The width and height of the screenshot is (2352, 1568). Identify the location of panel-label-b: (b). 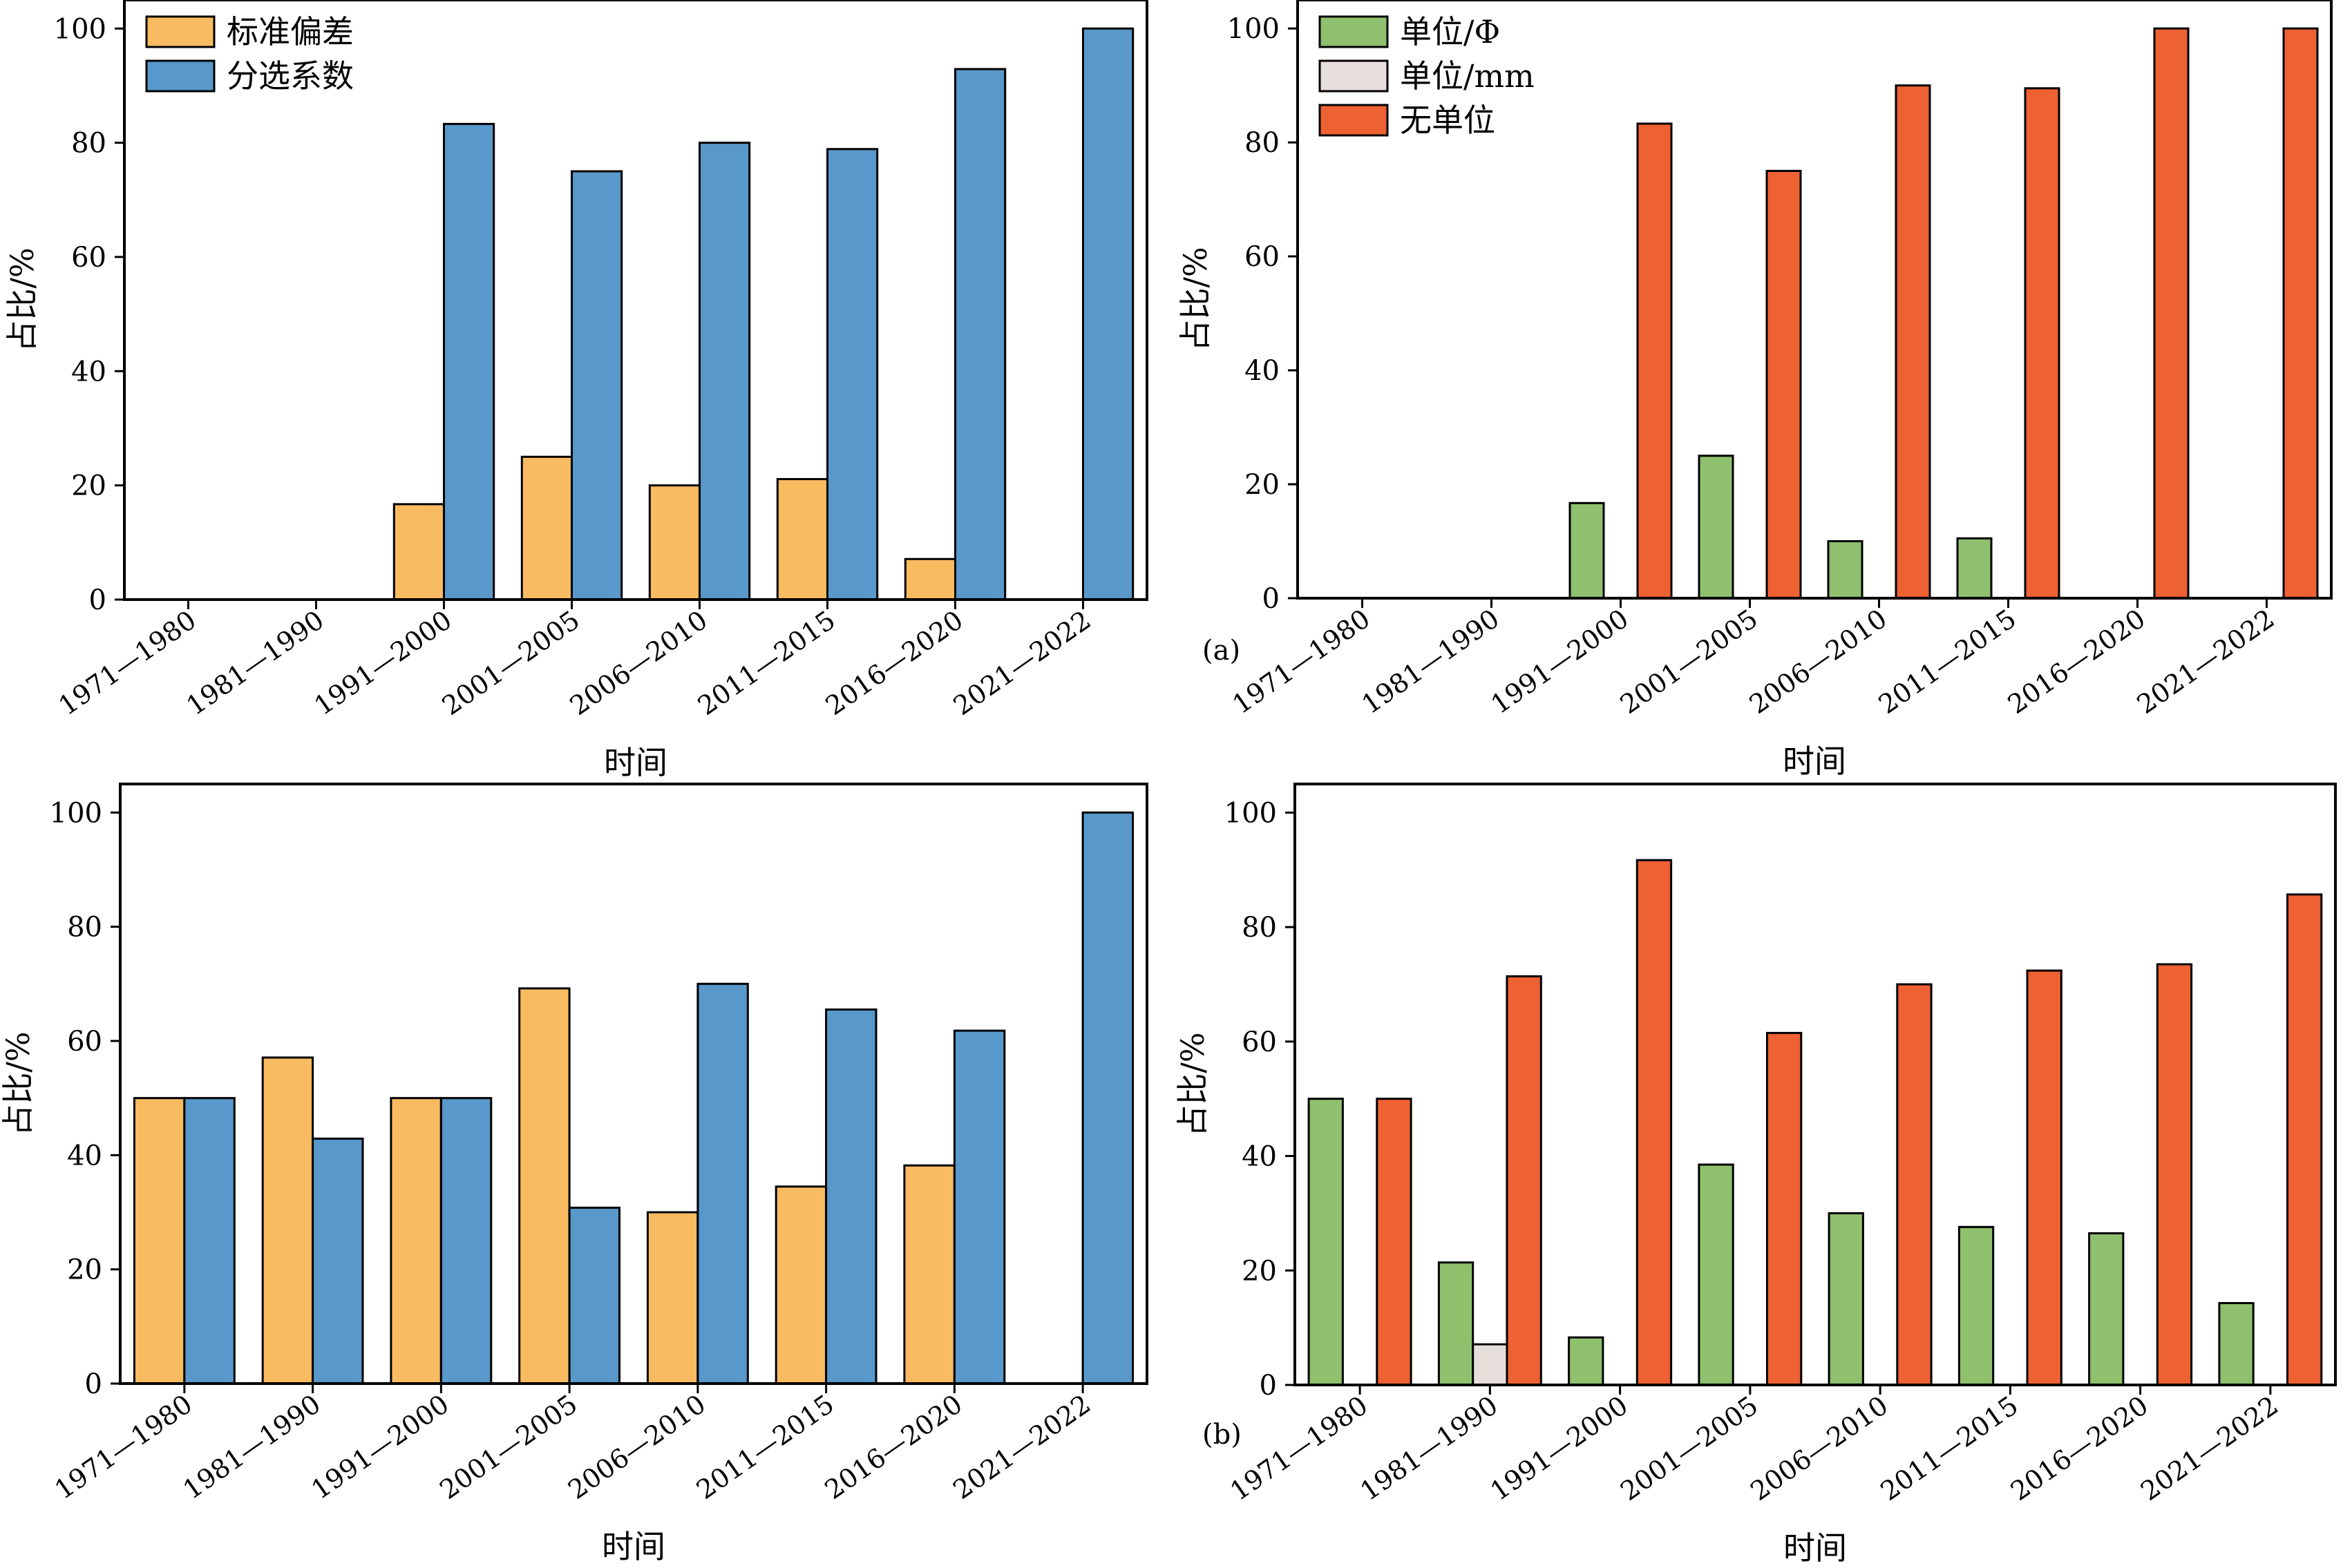
(1222, 1435).